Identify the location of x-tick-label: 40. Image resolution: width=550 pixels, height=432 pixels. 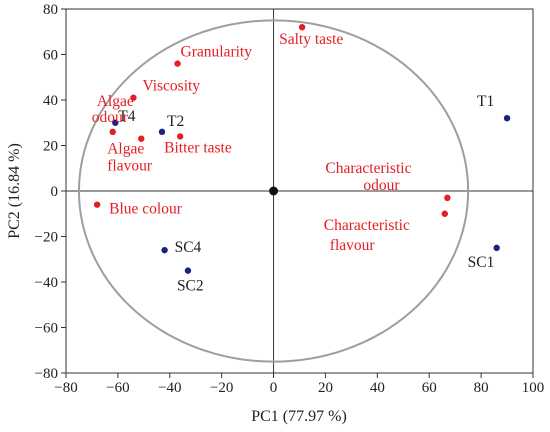
(377, 388).